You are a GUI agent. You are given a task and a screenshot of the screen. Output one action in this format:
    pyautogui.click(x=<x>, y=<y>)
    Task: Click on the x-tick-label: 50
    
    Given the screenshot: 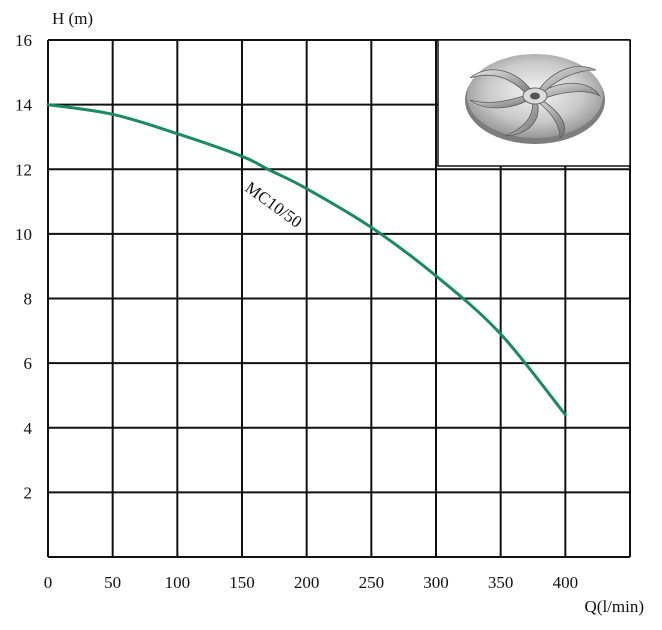 What is the action you would take?
    pyautogui.click(x=112, y=582)
    